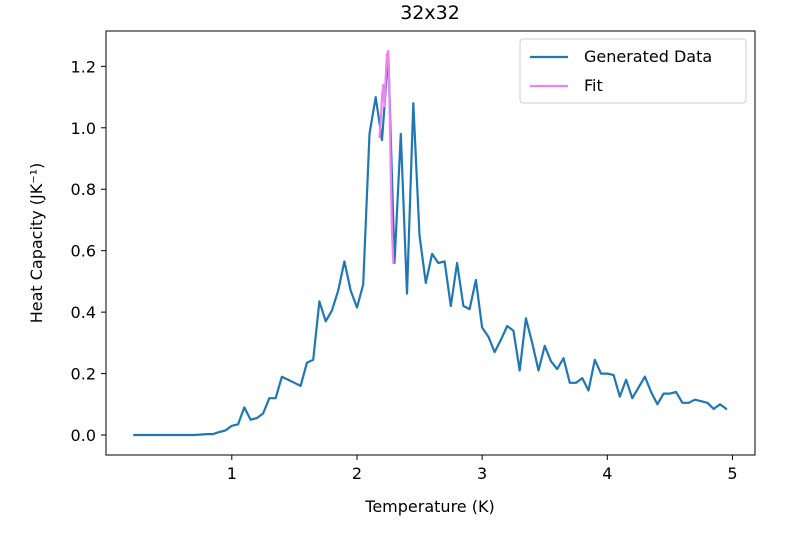 This screenshot has width=800, height=538. I want to click on y-axis-label: Heat Capacity (JK⁻¹), so click(36, 243).